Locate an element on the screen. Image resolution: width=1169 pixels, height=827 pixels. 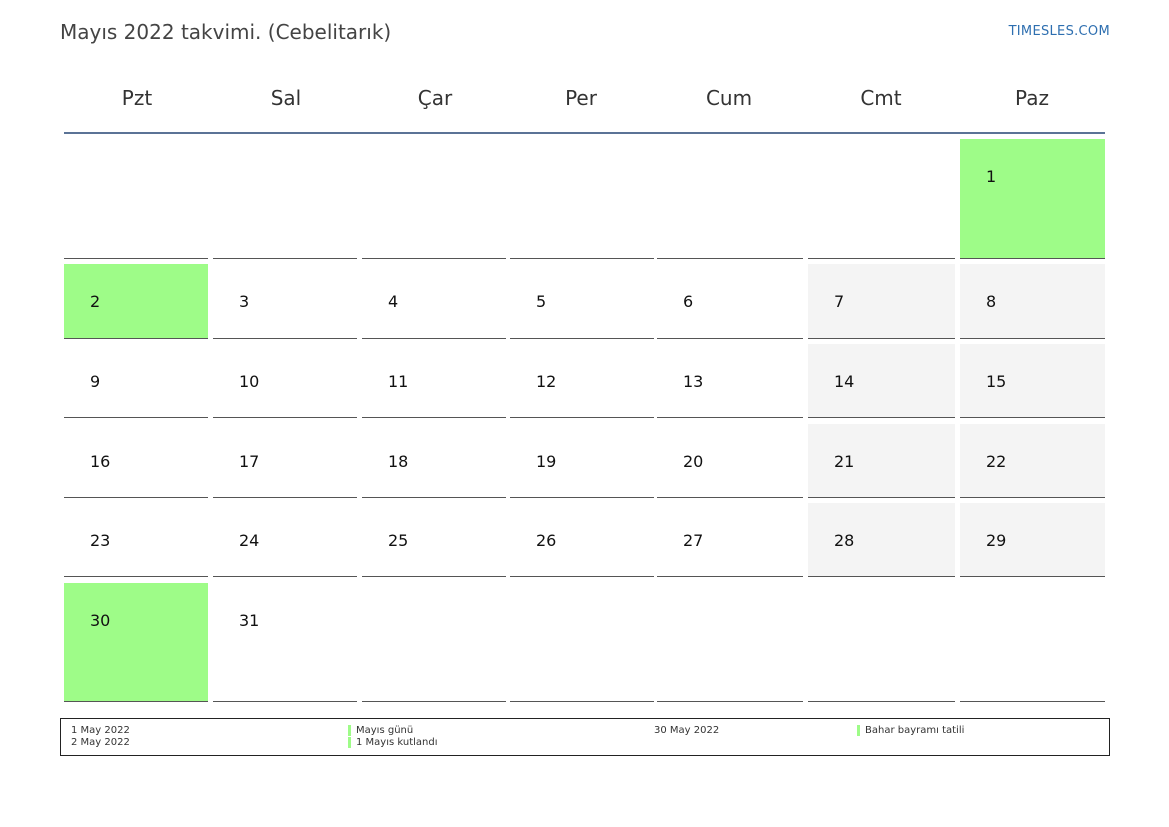
day-number: 18 is located at coordinates (398, 461).